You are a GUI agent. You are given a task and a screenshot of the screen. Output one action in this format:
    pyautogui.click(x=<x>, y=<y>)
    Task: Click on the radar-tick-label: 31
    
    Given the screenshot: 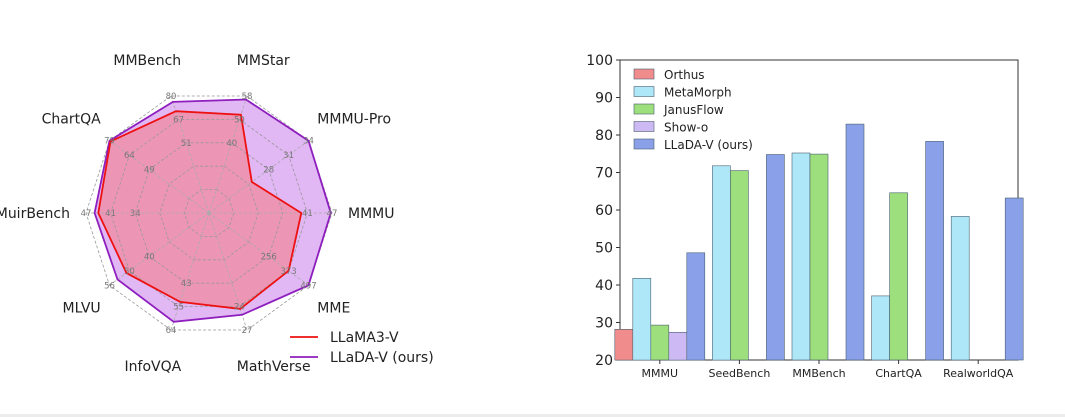 What is the action you would take?
    pyautogui.click(x=288, y=156)
    